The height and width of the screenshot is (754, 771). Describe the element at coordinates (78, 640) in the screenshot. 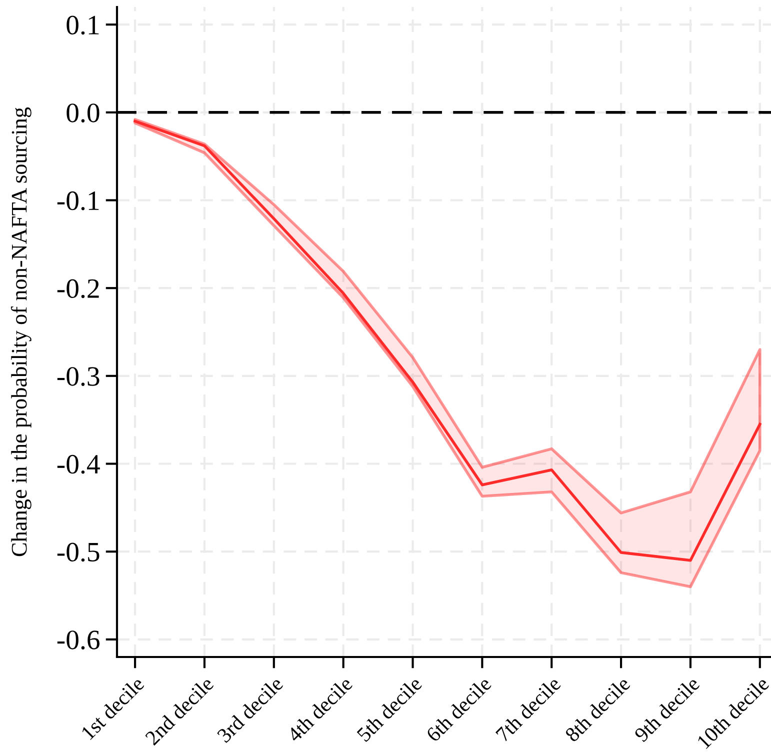

I see `y-tick-label: -0.6` at that location.